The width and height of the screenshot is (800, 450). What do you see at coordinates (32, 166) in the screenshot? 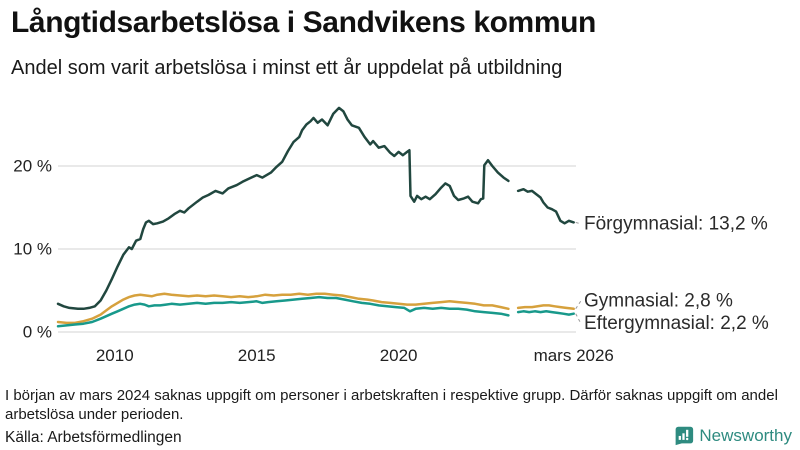
I see `y-axis-tick: 20 %` at bounding box center [32, 166].